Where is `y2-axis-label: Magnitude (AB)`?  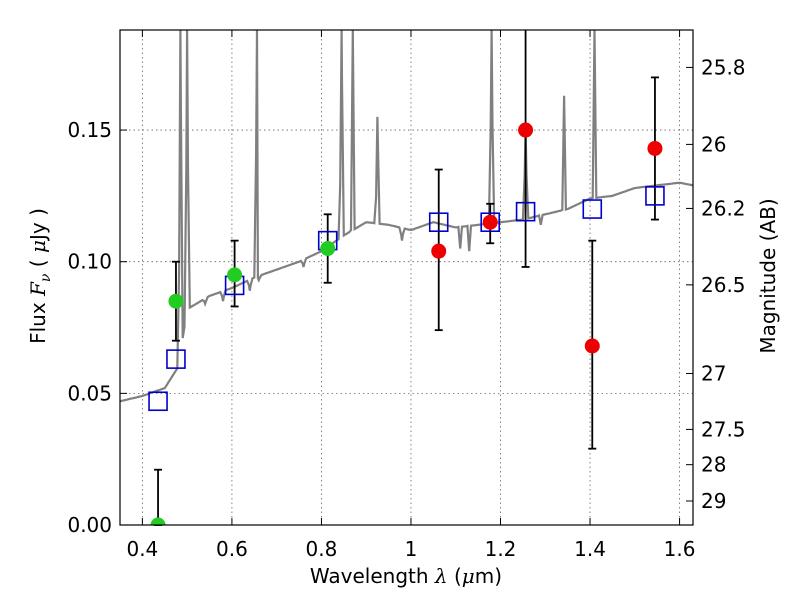
y2-axis-label: Magnitude (AB) is located at coordinates (768, 275).